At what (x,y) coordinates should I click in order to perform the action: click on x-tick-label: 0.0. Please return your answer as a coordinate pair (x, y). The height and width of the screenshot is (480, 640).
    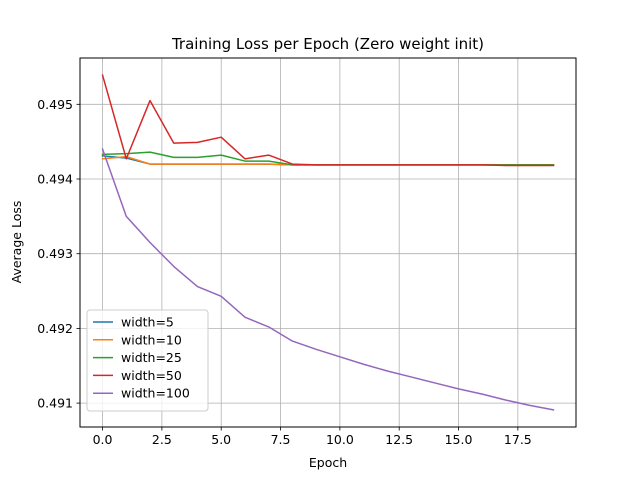
    Looking at the image, I should click on (103, 439).